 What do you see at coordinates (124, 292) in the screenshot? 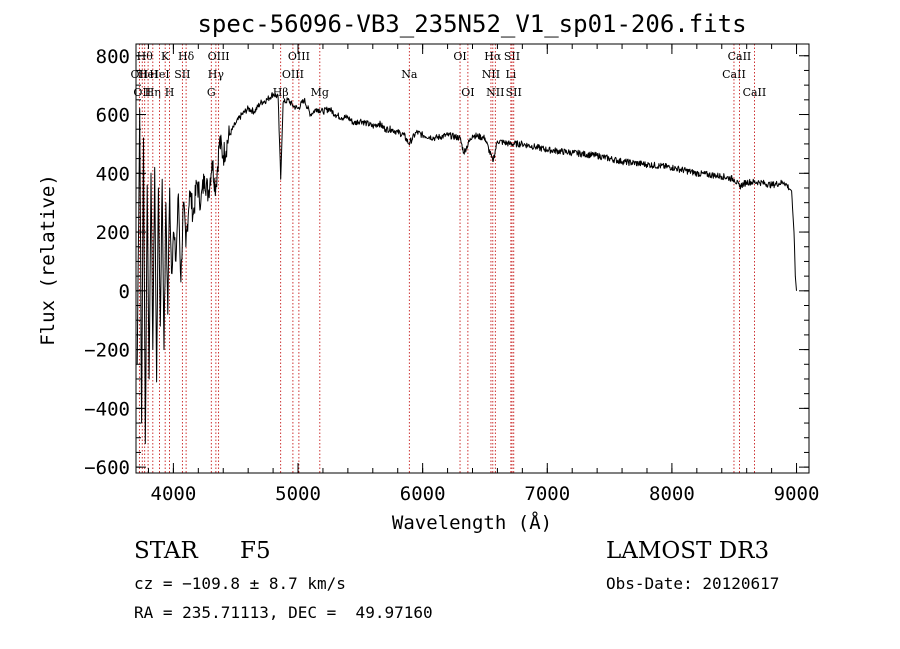
I see `y-tick-label: 0` at bounding box center [124, 292].